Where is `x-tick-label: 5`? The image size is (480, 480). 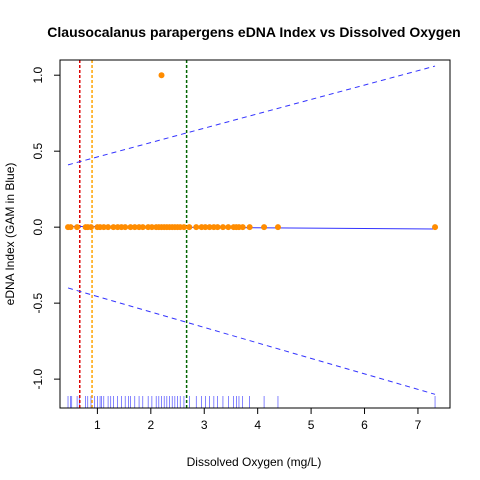
x-tick-label: 5 is located at coordinates (311, 425).